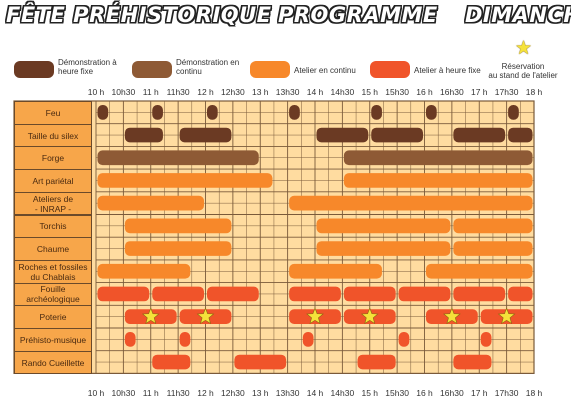 This screenshot has height=400, width=571. Describe the element at coordinates (53, 340) in the screenshot. I see `row-label: Préhisto-musique` at that location.